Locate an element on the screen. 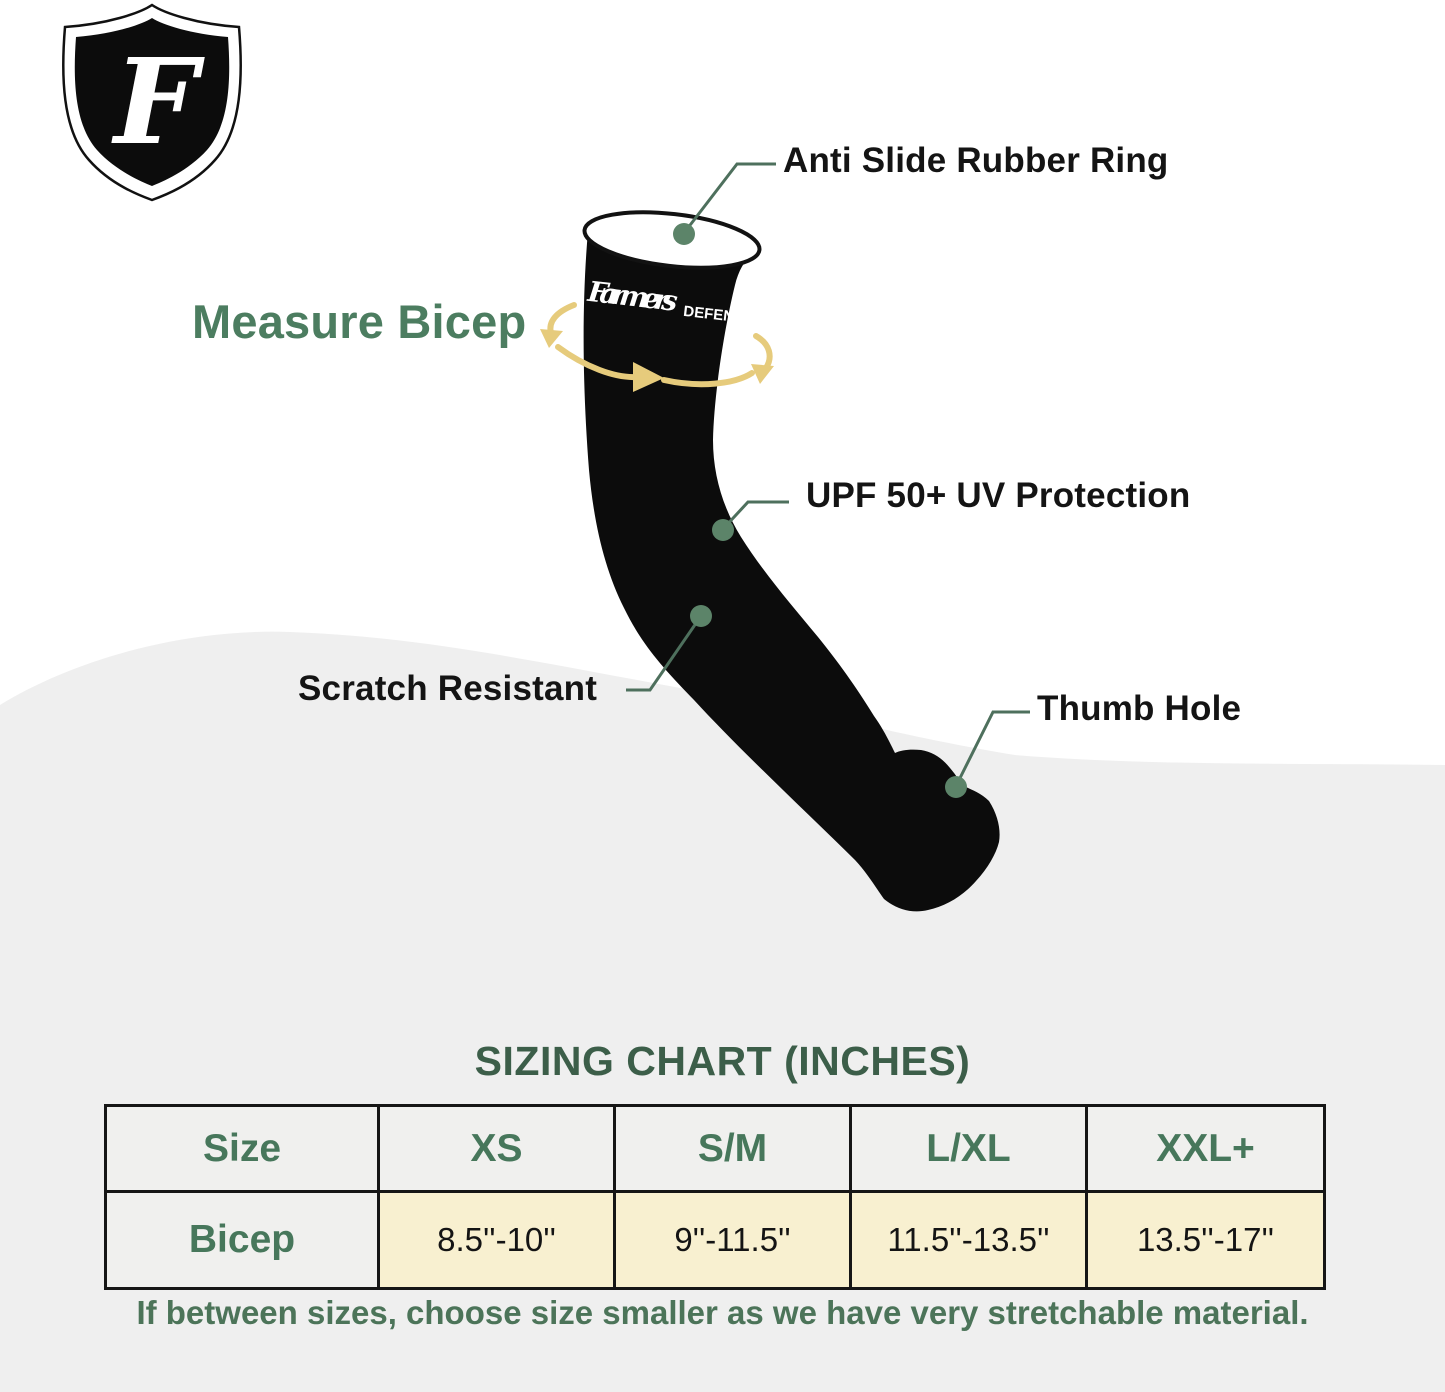 Image resolution: width=1445 pixels, height=1392 pixels. arm-sleeve-graphic is located at coordinates (791, 571).